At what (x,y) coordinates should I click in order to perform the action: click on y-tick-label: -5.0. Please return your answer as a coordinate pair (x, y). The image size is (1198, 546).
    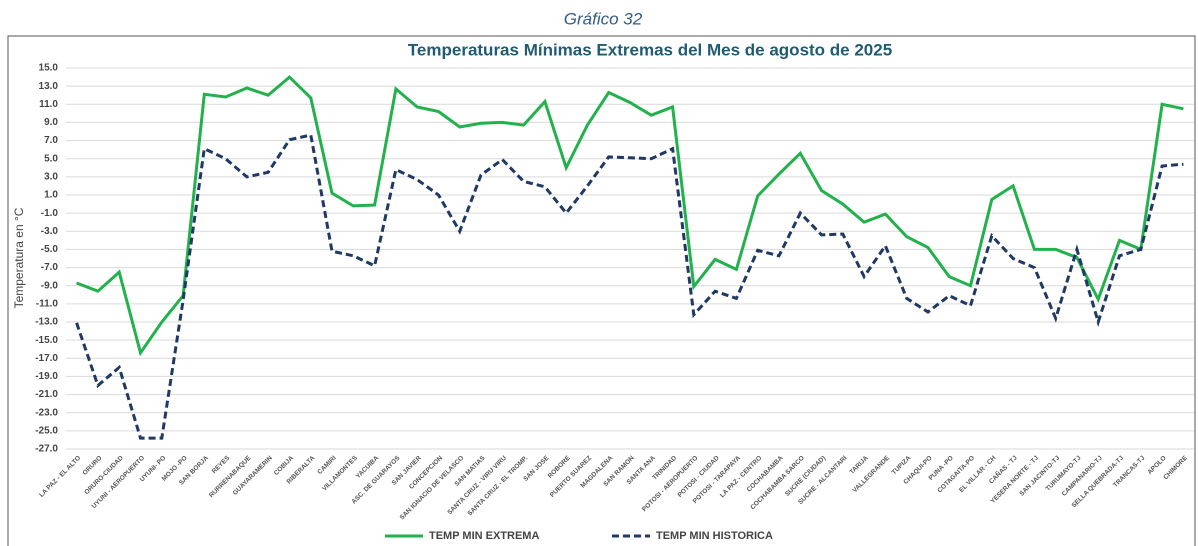
    Looking at the image, I should click on (50, 249).